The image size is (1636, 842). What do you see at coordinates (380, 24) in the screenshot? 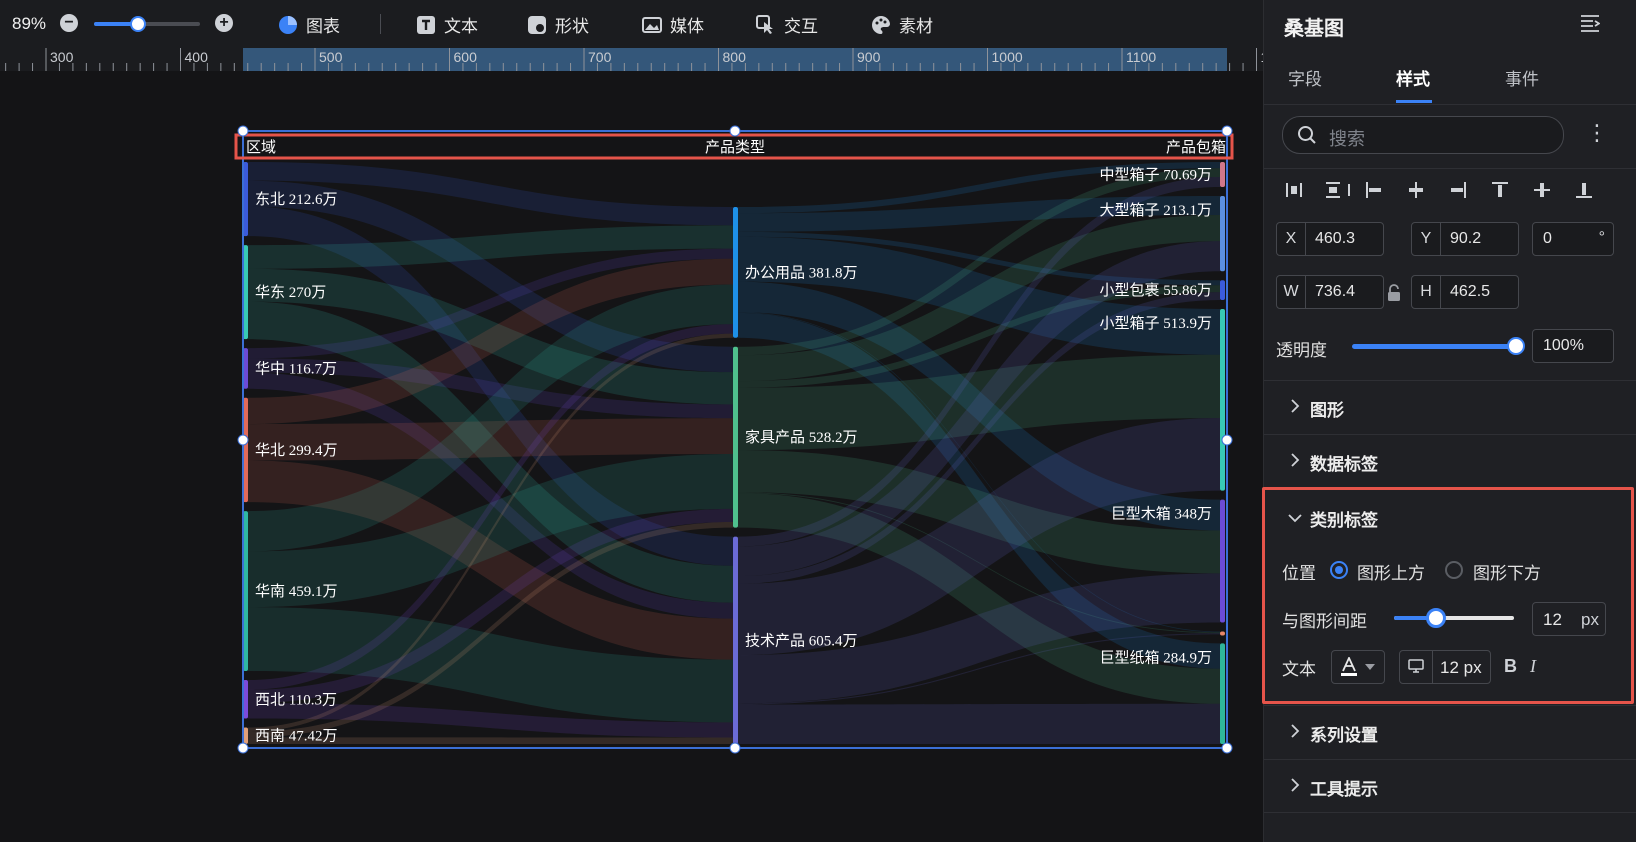
I see `toolbar-divider` at bounding box center [380, 24].